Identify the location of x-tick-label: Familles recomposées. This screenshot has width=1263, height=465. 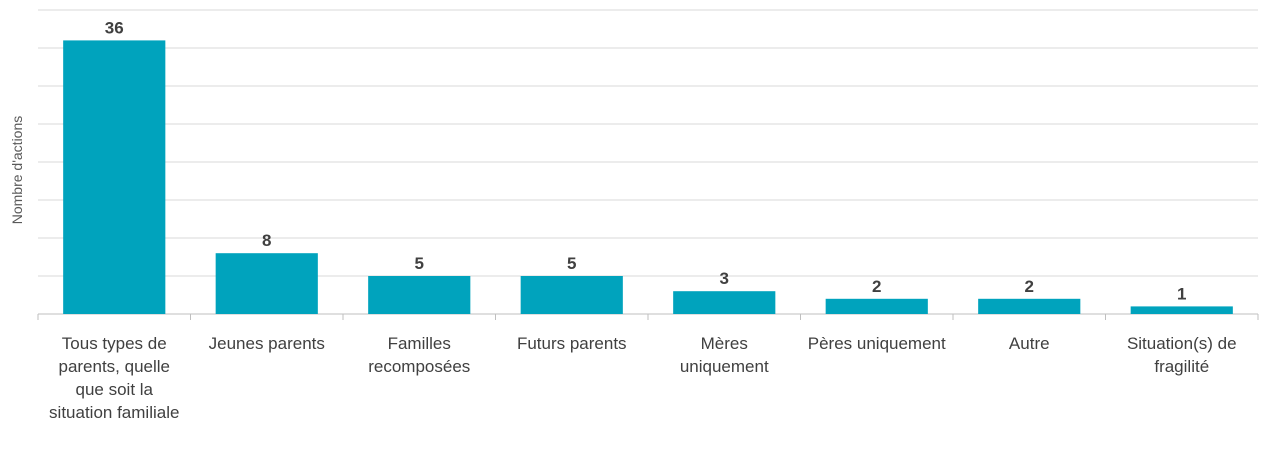
(419, 355).